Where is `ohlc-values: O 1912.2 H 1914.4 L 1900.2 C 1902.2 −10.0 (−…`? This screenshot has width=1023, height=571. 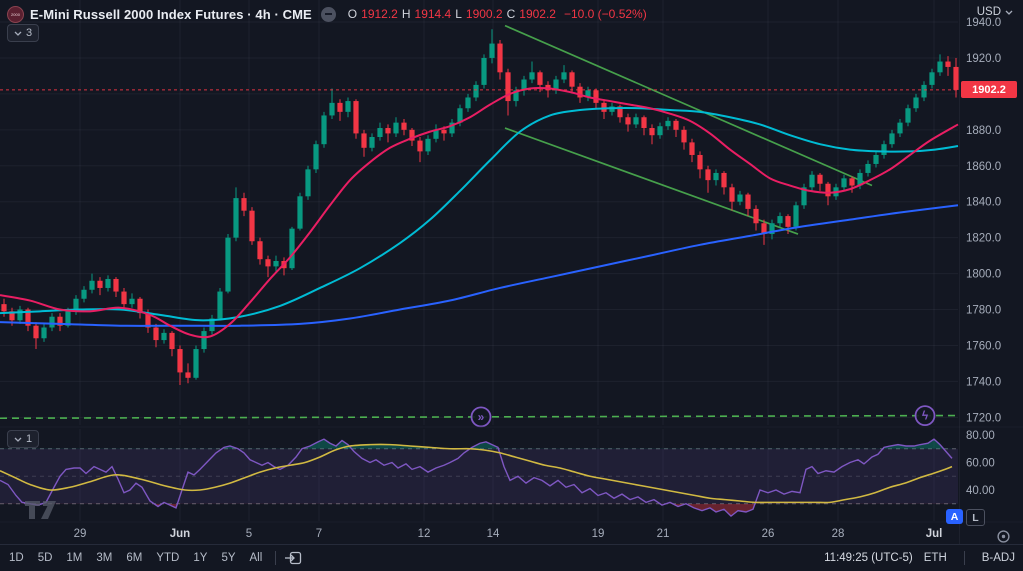 ohlc-values: O 1912.2 H 1914.4 L 1900.2 C 1902.2 −10.0 (−… is located at coordinates (497, 14).